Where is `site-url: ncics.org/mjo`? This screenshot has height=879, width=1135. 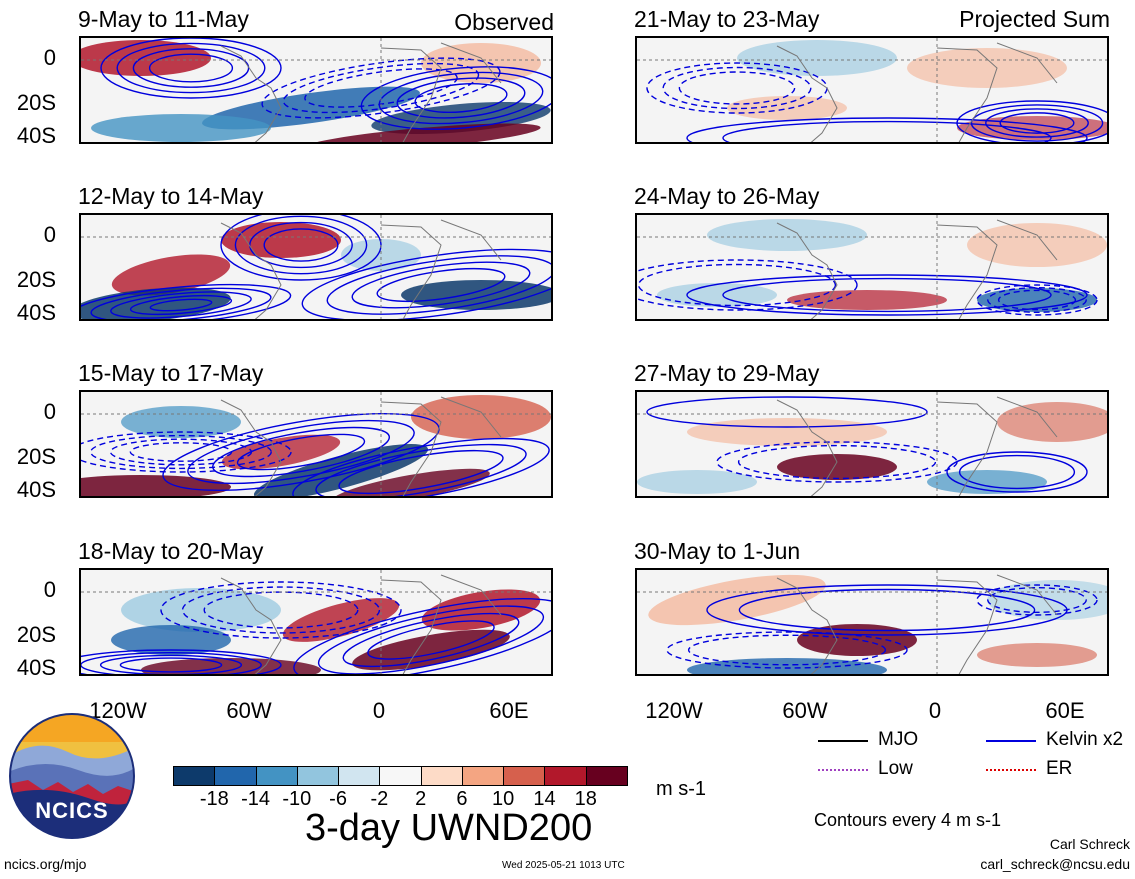 site-url: ncics.org/mjo is located at coordinates (45, 864).